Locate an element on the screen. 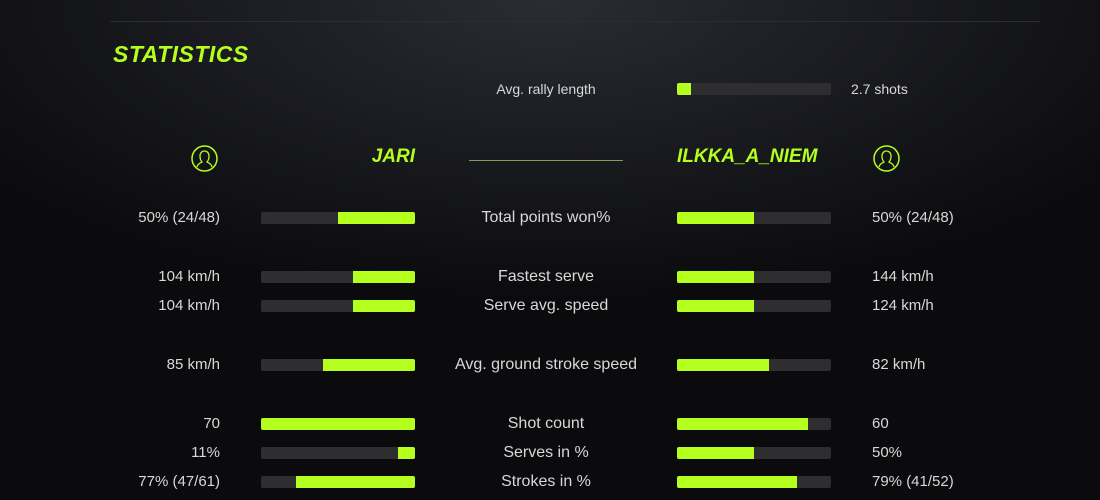 Image resolution: width=1100 pixels, height=500 pixels. right-value: 144 km/h is located at coordinates (903, 276).